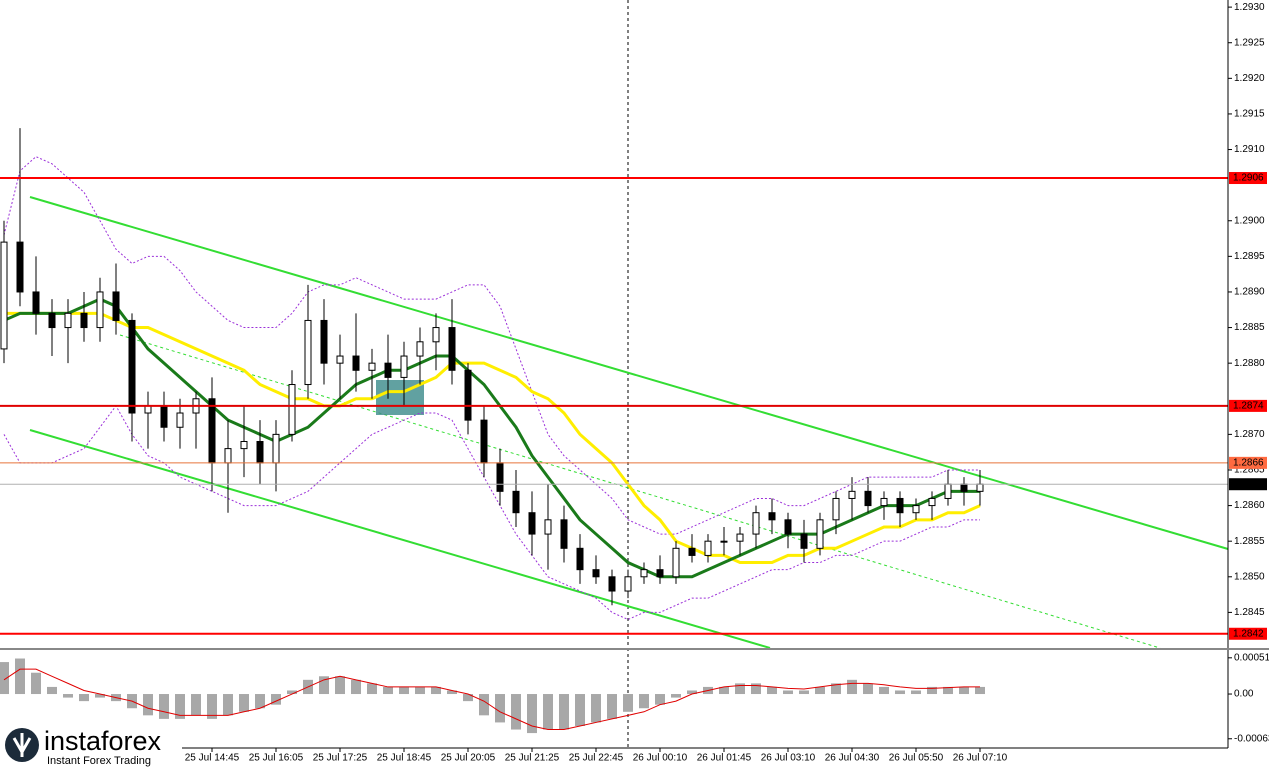 The image size is (1269, 769). What do you see at coordinates (1249, 256) in the screenshot?
I see `y-tick-label: 1.2895` at bounding box center [1249, 256].